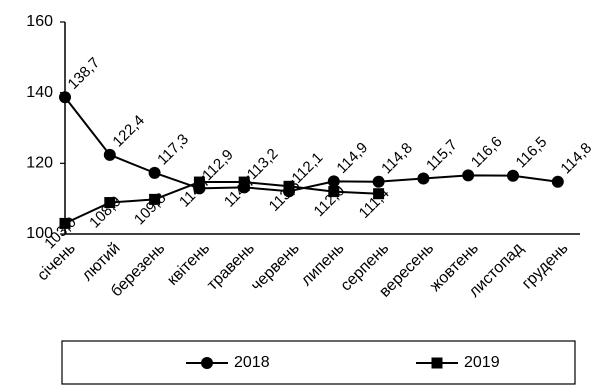 The width and height of the screenshot is (604, 385). I want to click on data-label: 116,6, so click(487, 152).